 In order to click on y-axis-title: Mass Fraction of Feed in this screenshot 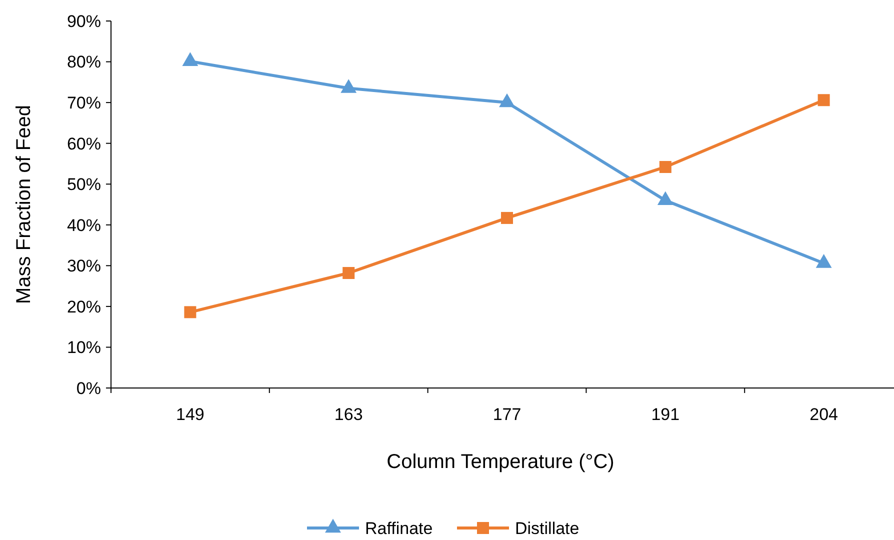, I will do `click(24, 204)`.